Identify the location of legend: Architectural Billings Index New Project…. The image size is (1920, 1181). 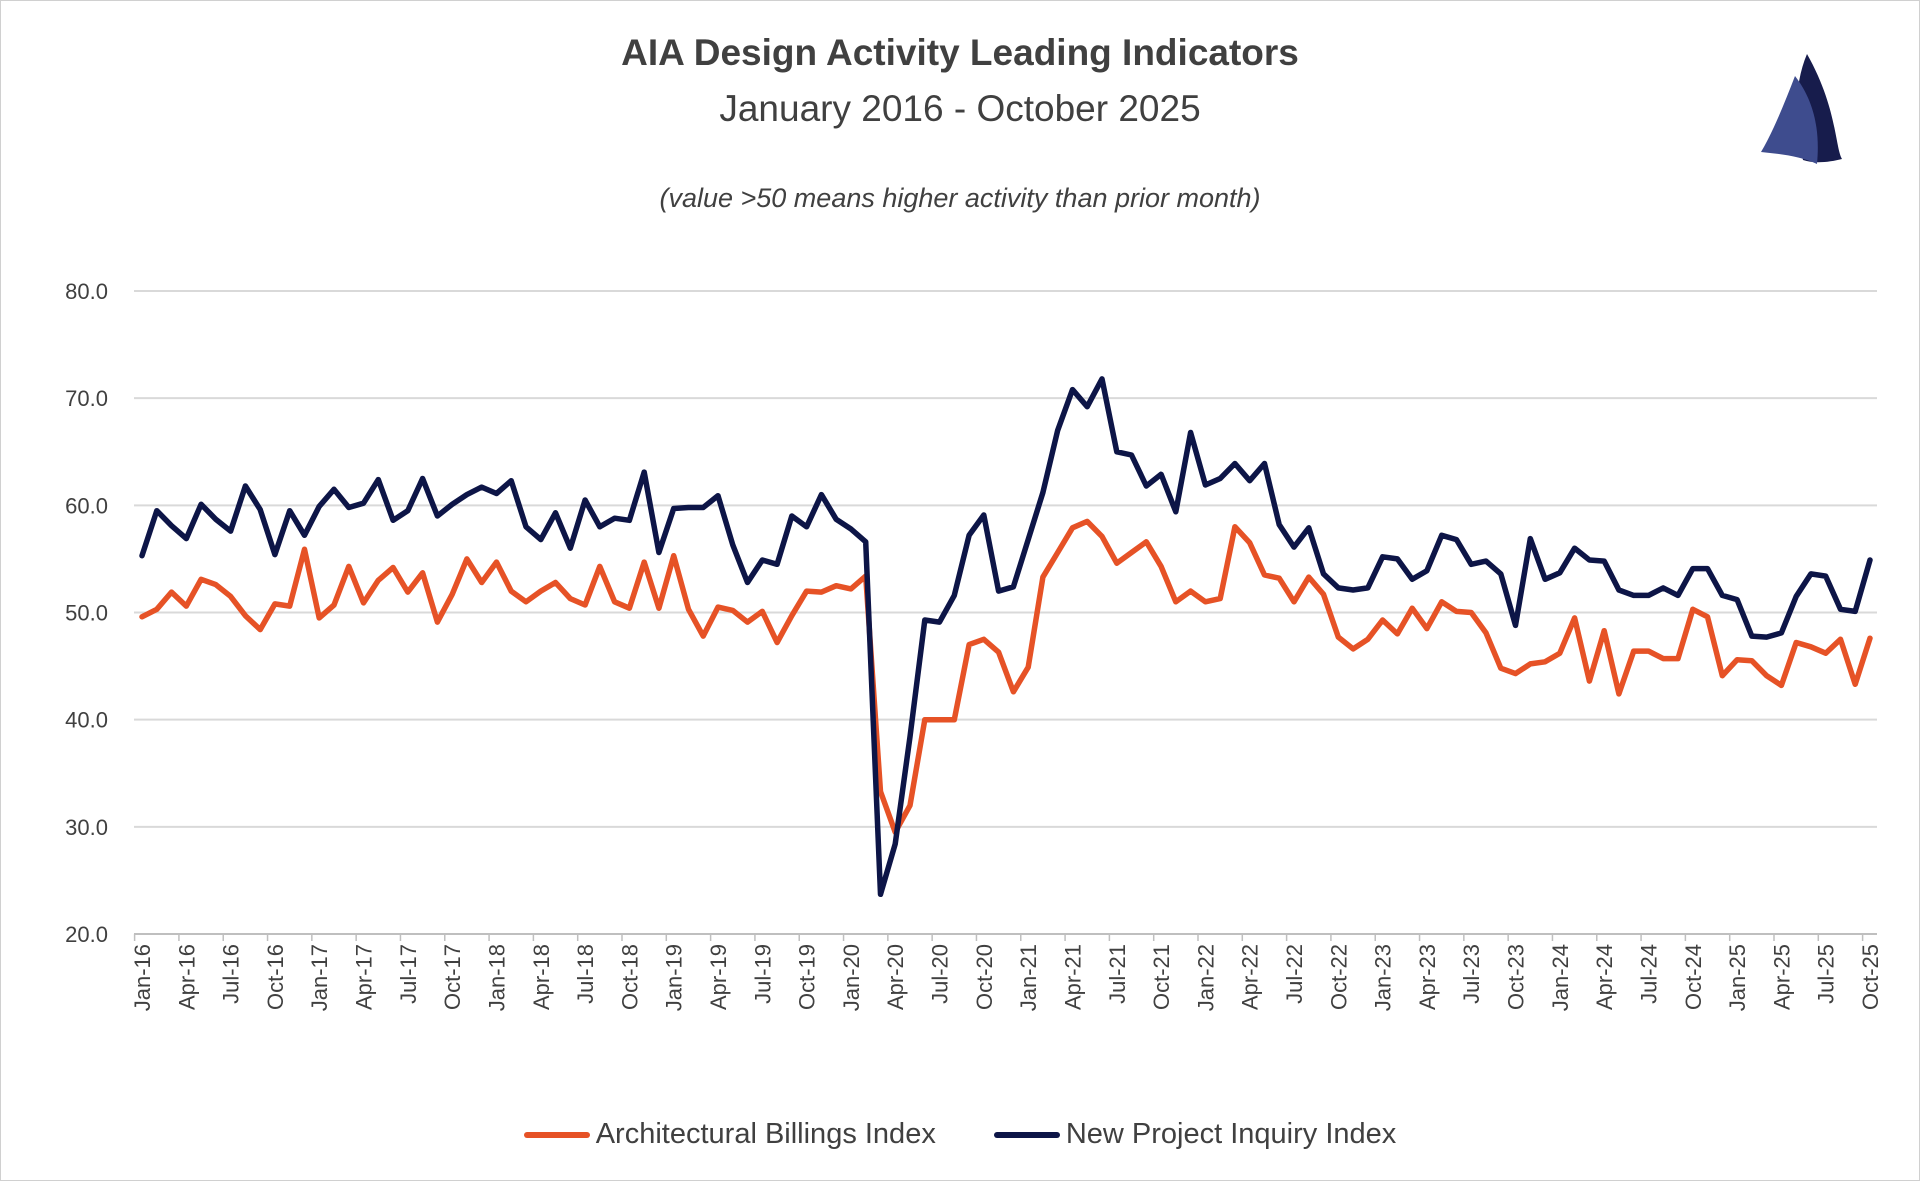
(960, 1134).